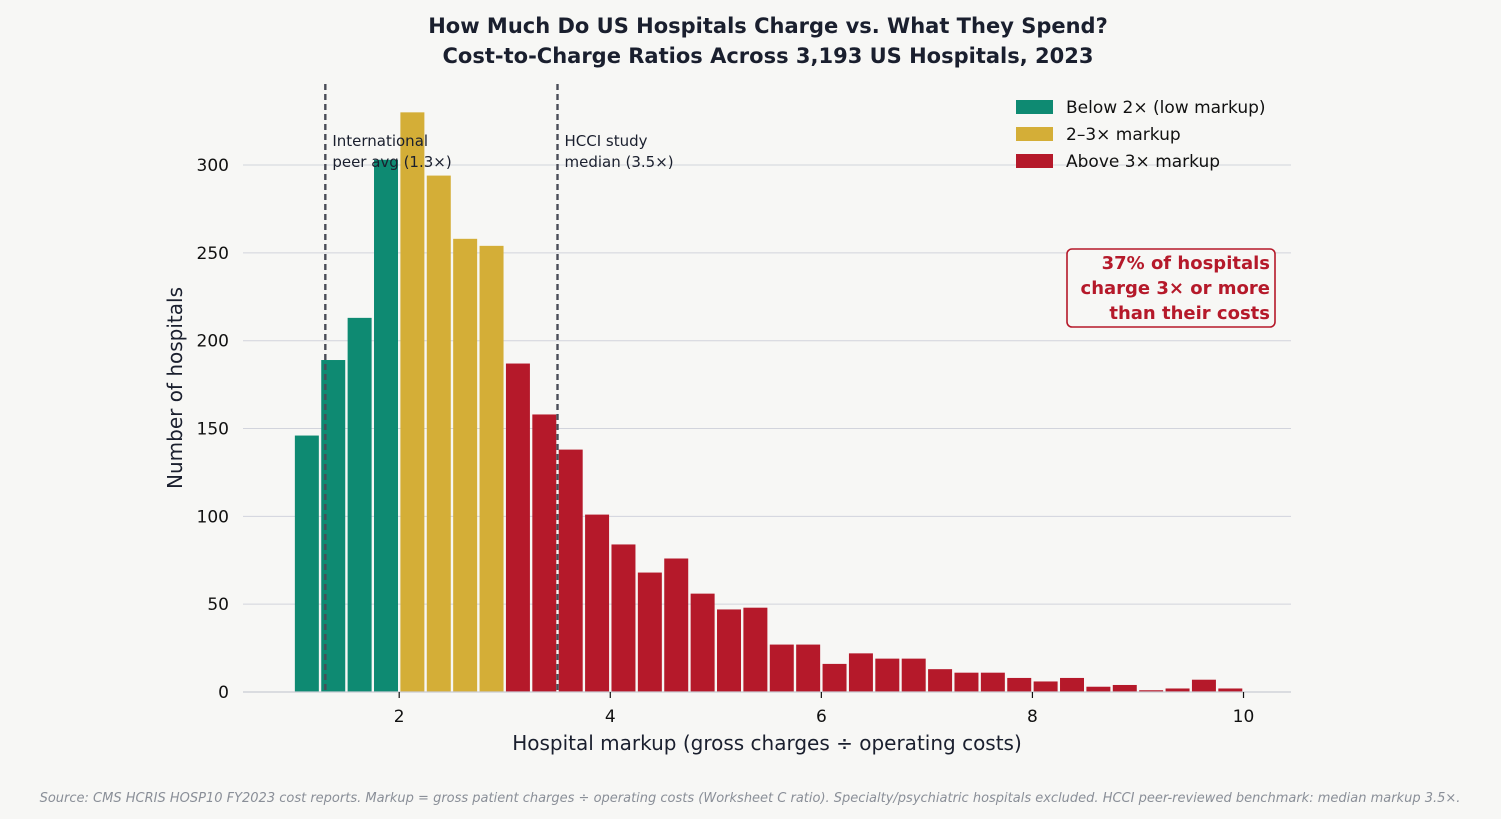 This screenshot has width=1501, height=819. What do you see at coordinates (1032, 717) in the screenshot?
I see `x-tick-label: 8` at bounding box center [1032, 717].